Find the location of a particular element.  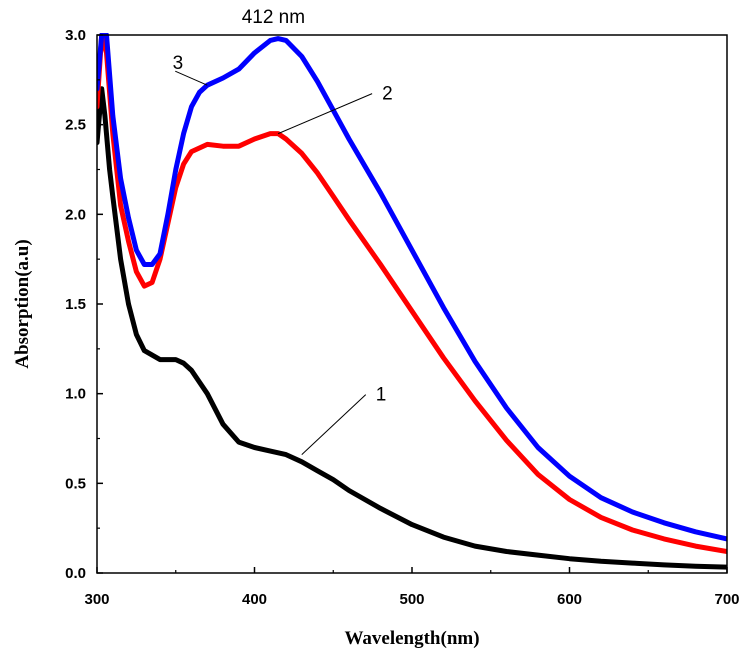

x-tick-label: 600 is located at coordinates (569, 599).